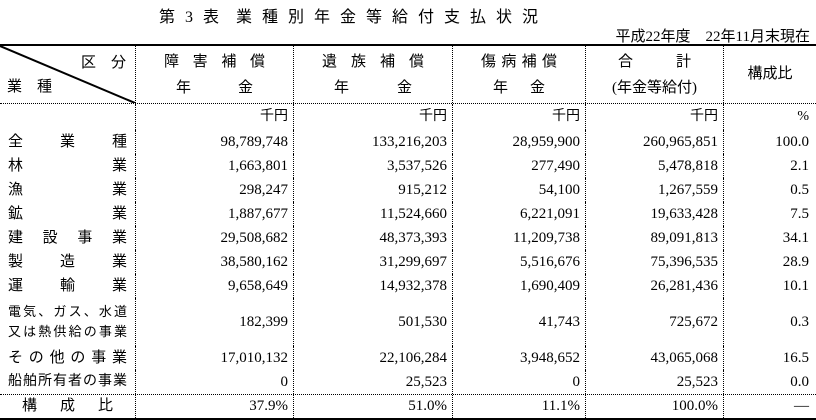  What do you see at coordinates (769, 286) in the screenshot?
I see `cell-value: 10.1` at bounding box center [769, 286].